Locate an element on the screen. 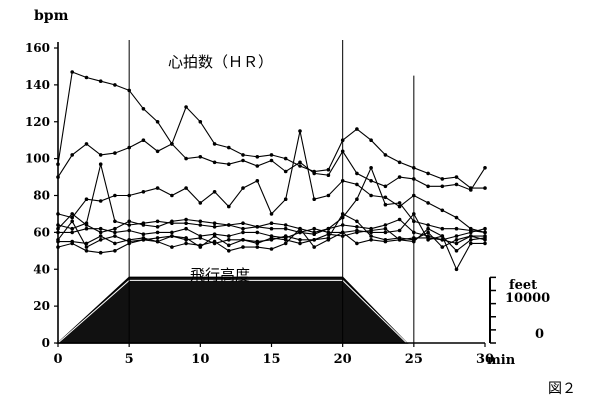 The width and height of the screenshot is (600, 410). y-axis-label: bpm is located at coordinates (51, 16).